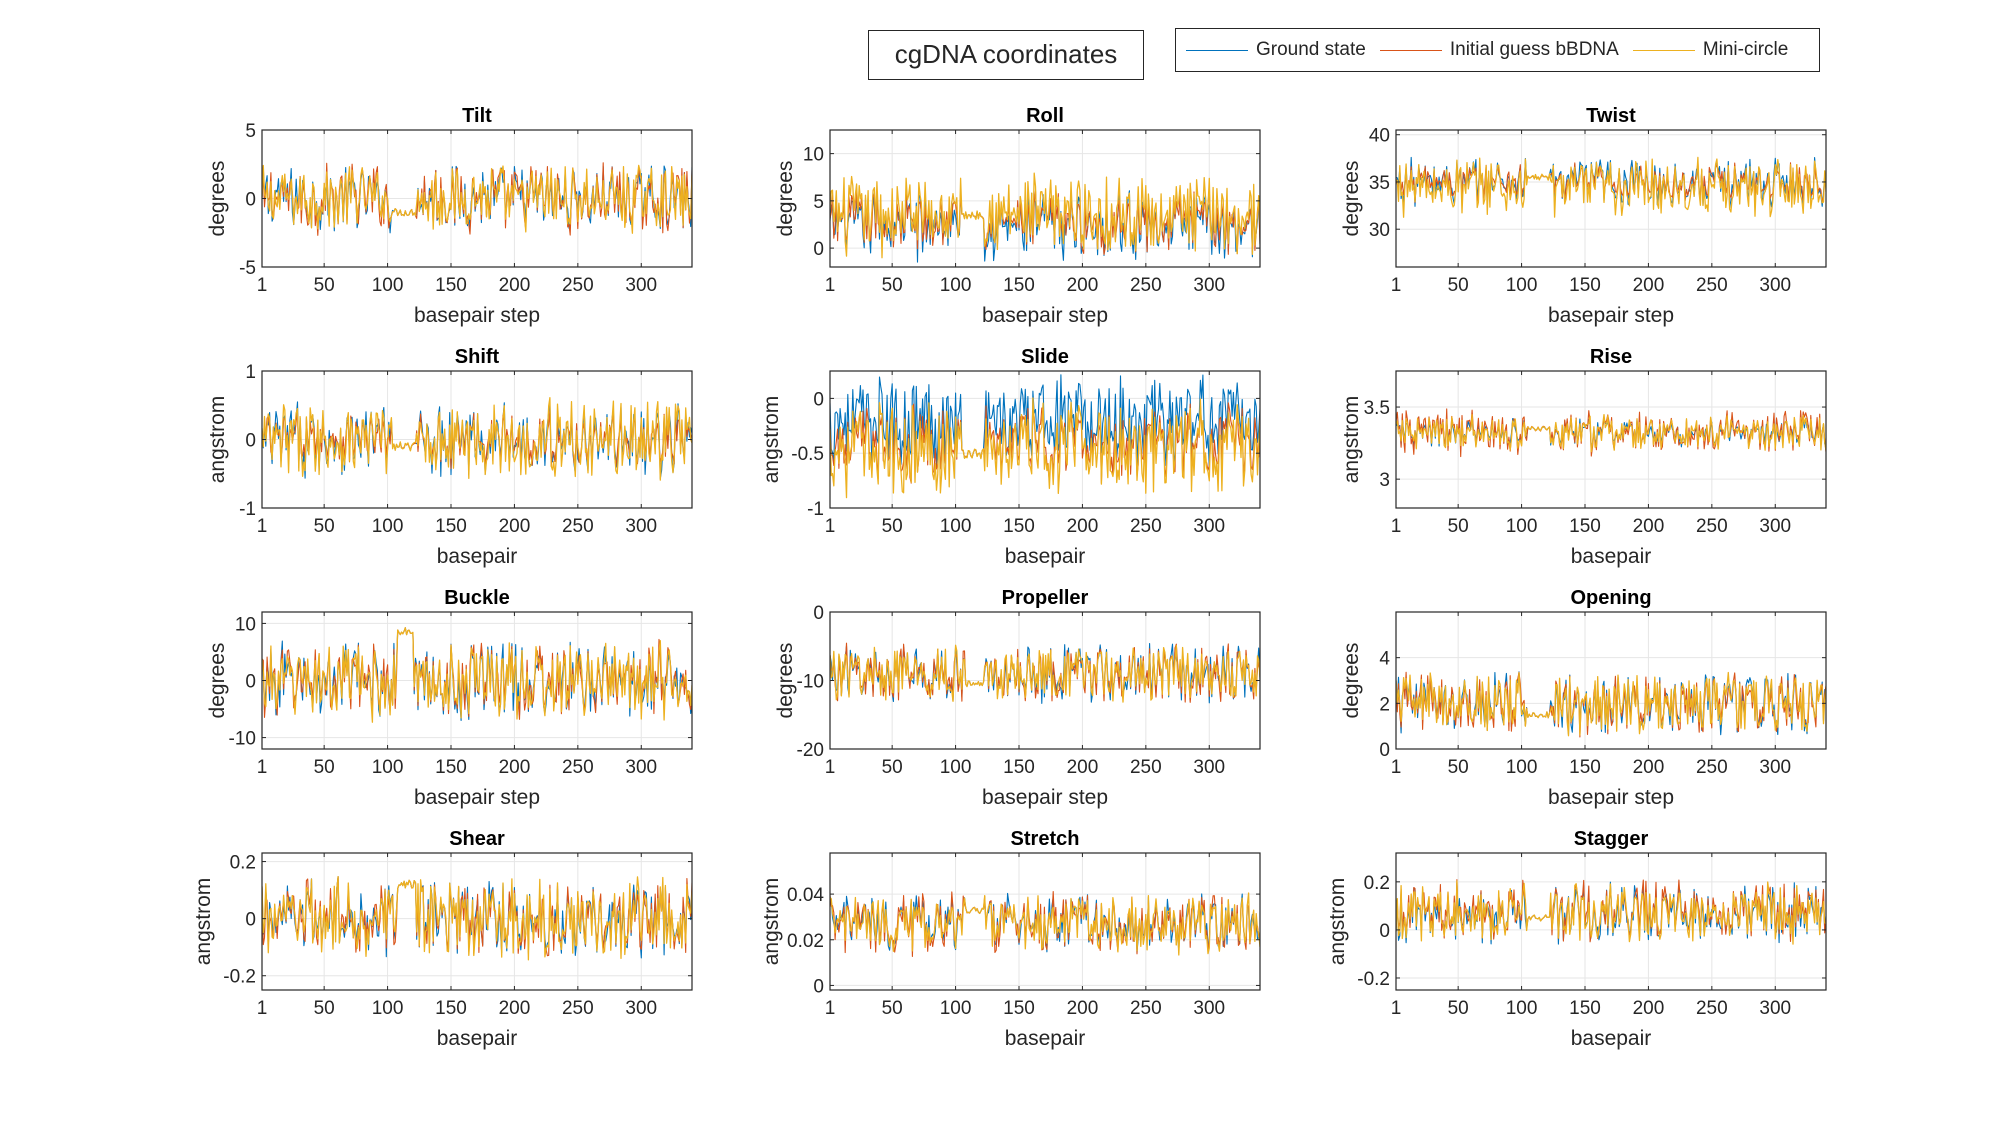 The width and height of the screenshot is (2000, 1125). Describe the element at coordinates (1384, 704) in the screenshot. I see `y-tick-label: 2` at that location.